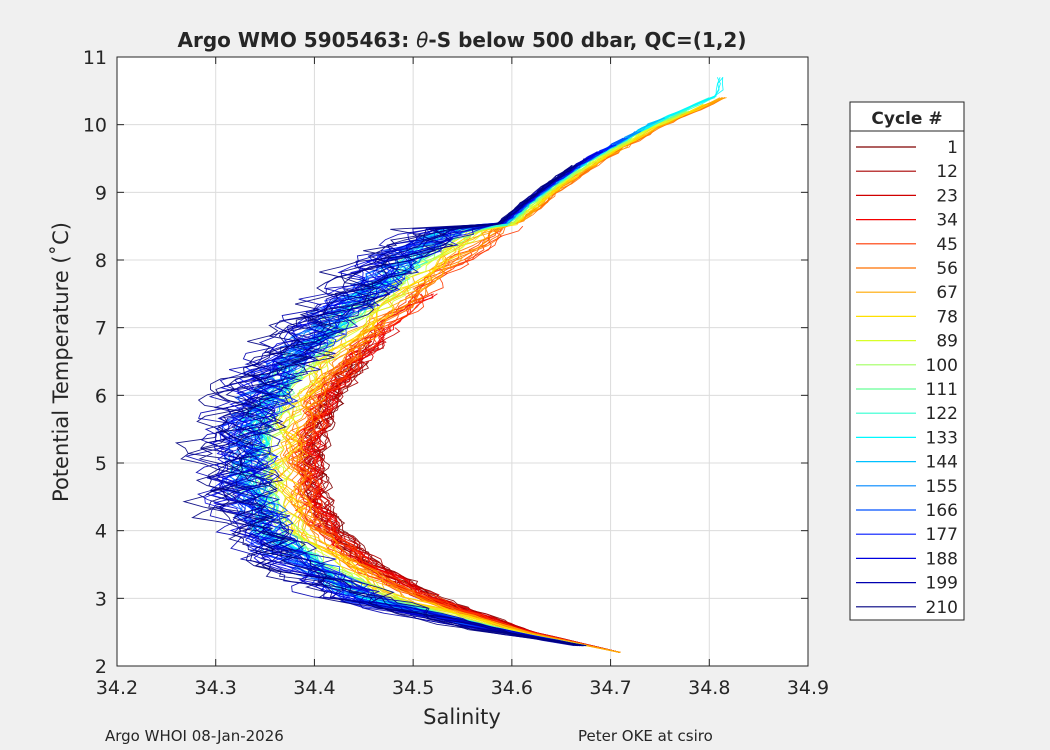 The height and width of the screenshot is (750, 1050). Describe the element at coordinates (947, 293) in the screenshot. I see `legend-label: 67` at that location.